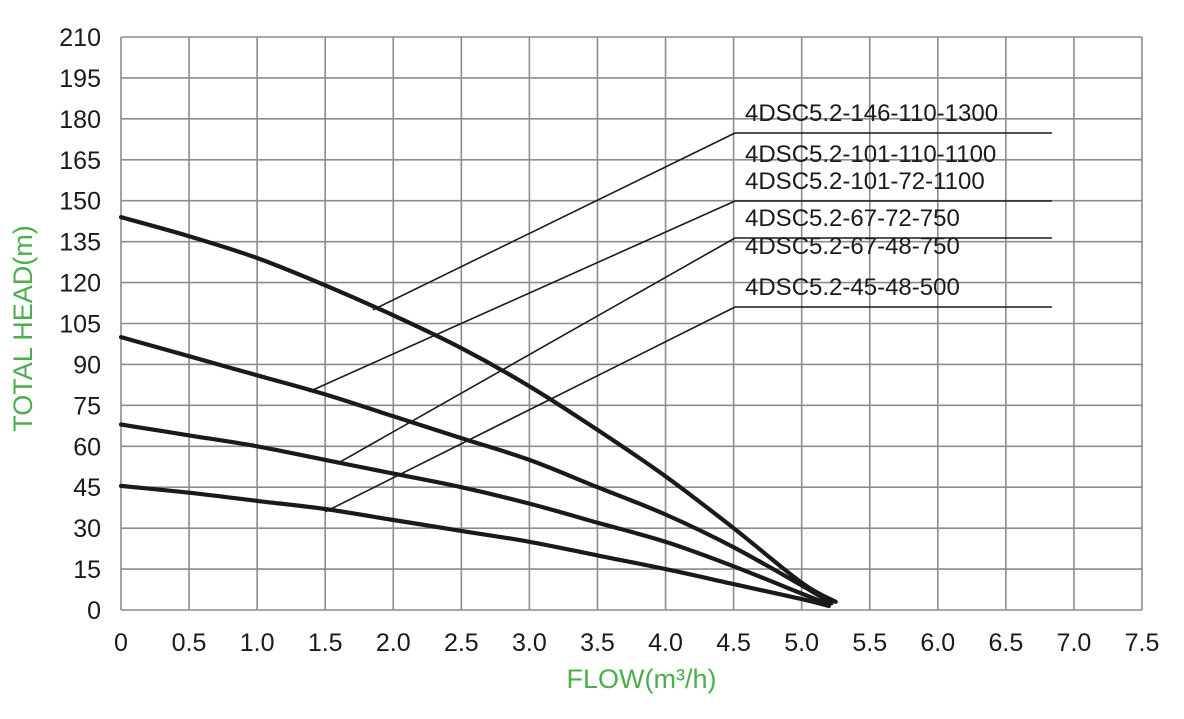 The width and height of the screenshot is (1184, 719). I want to click on y-tick-label: 165, so click(80, 161).